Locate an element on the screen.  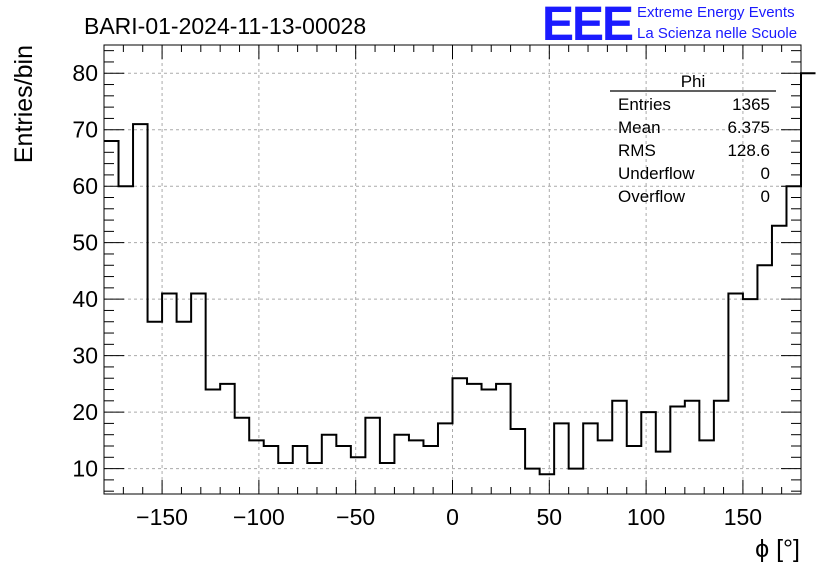
x-tick-label: 100 is located at coordinates (646, 517).